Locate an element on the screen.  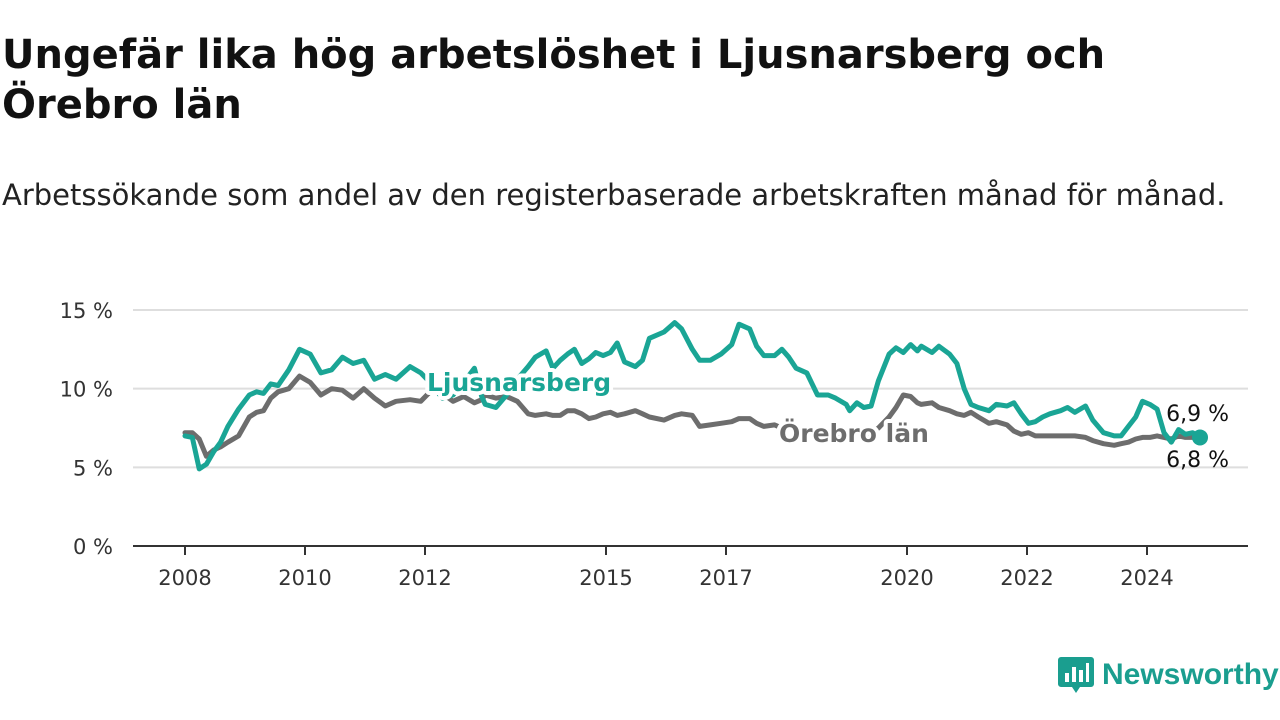
series-label-orebro-halo: Örebro län is located at coordinates (854, 433).